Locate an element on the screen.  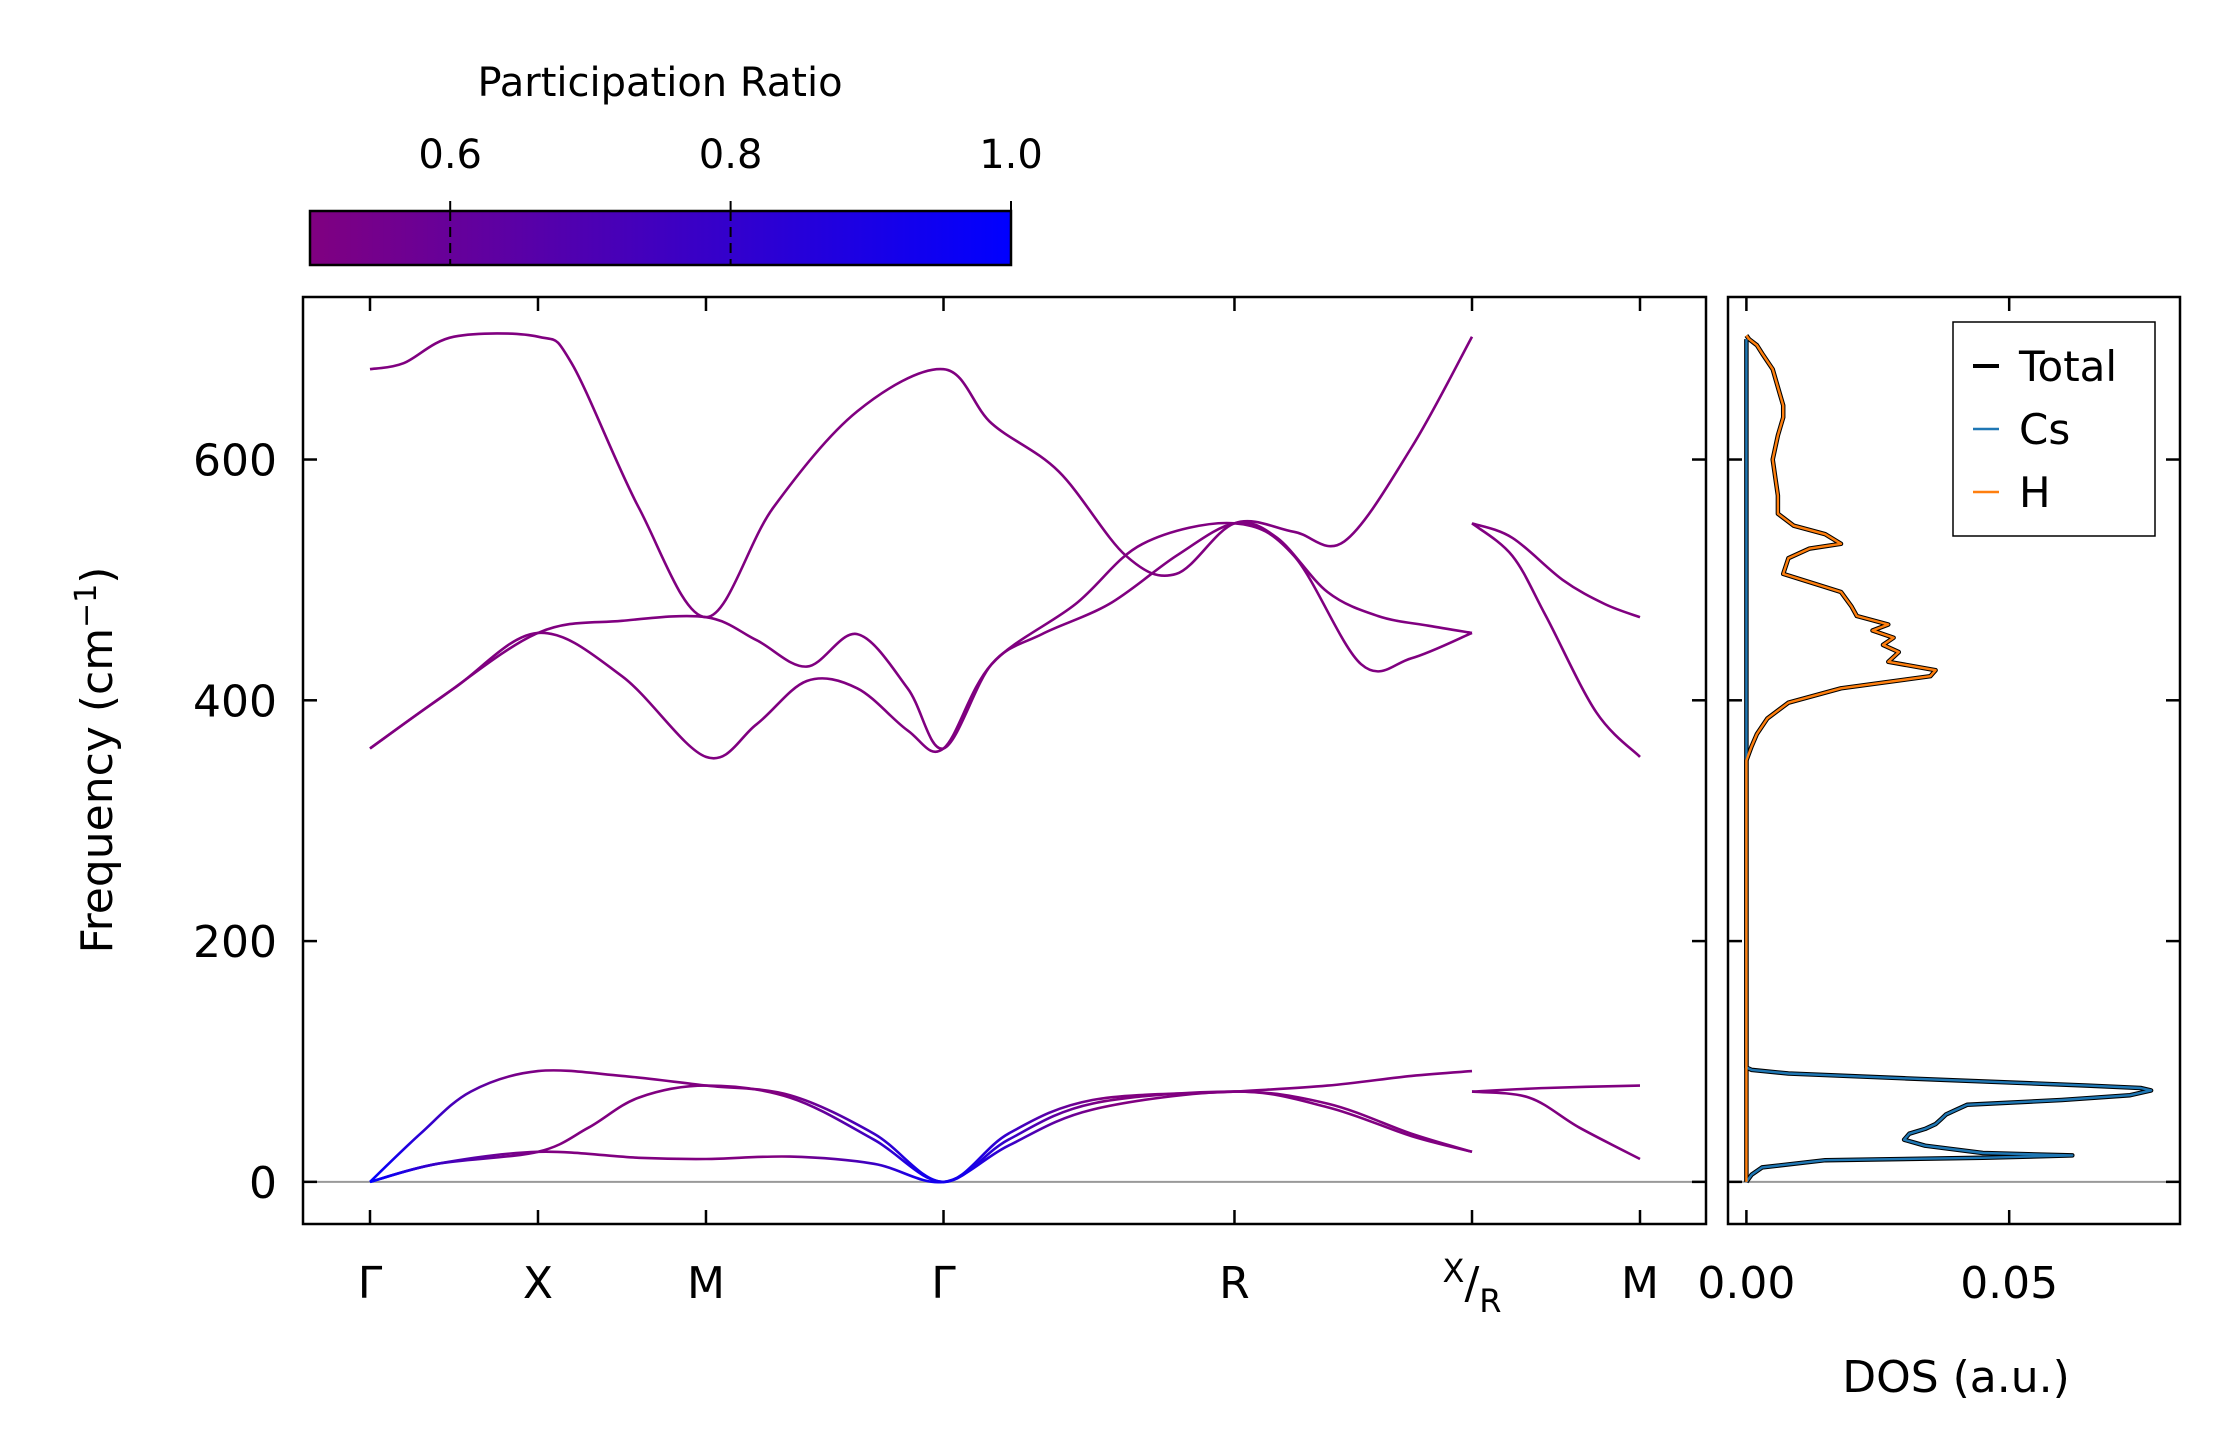
band-acoustic-lower is located at coordinates (921, 1137).